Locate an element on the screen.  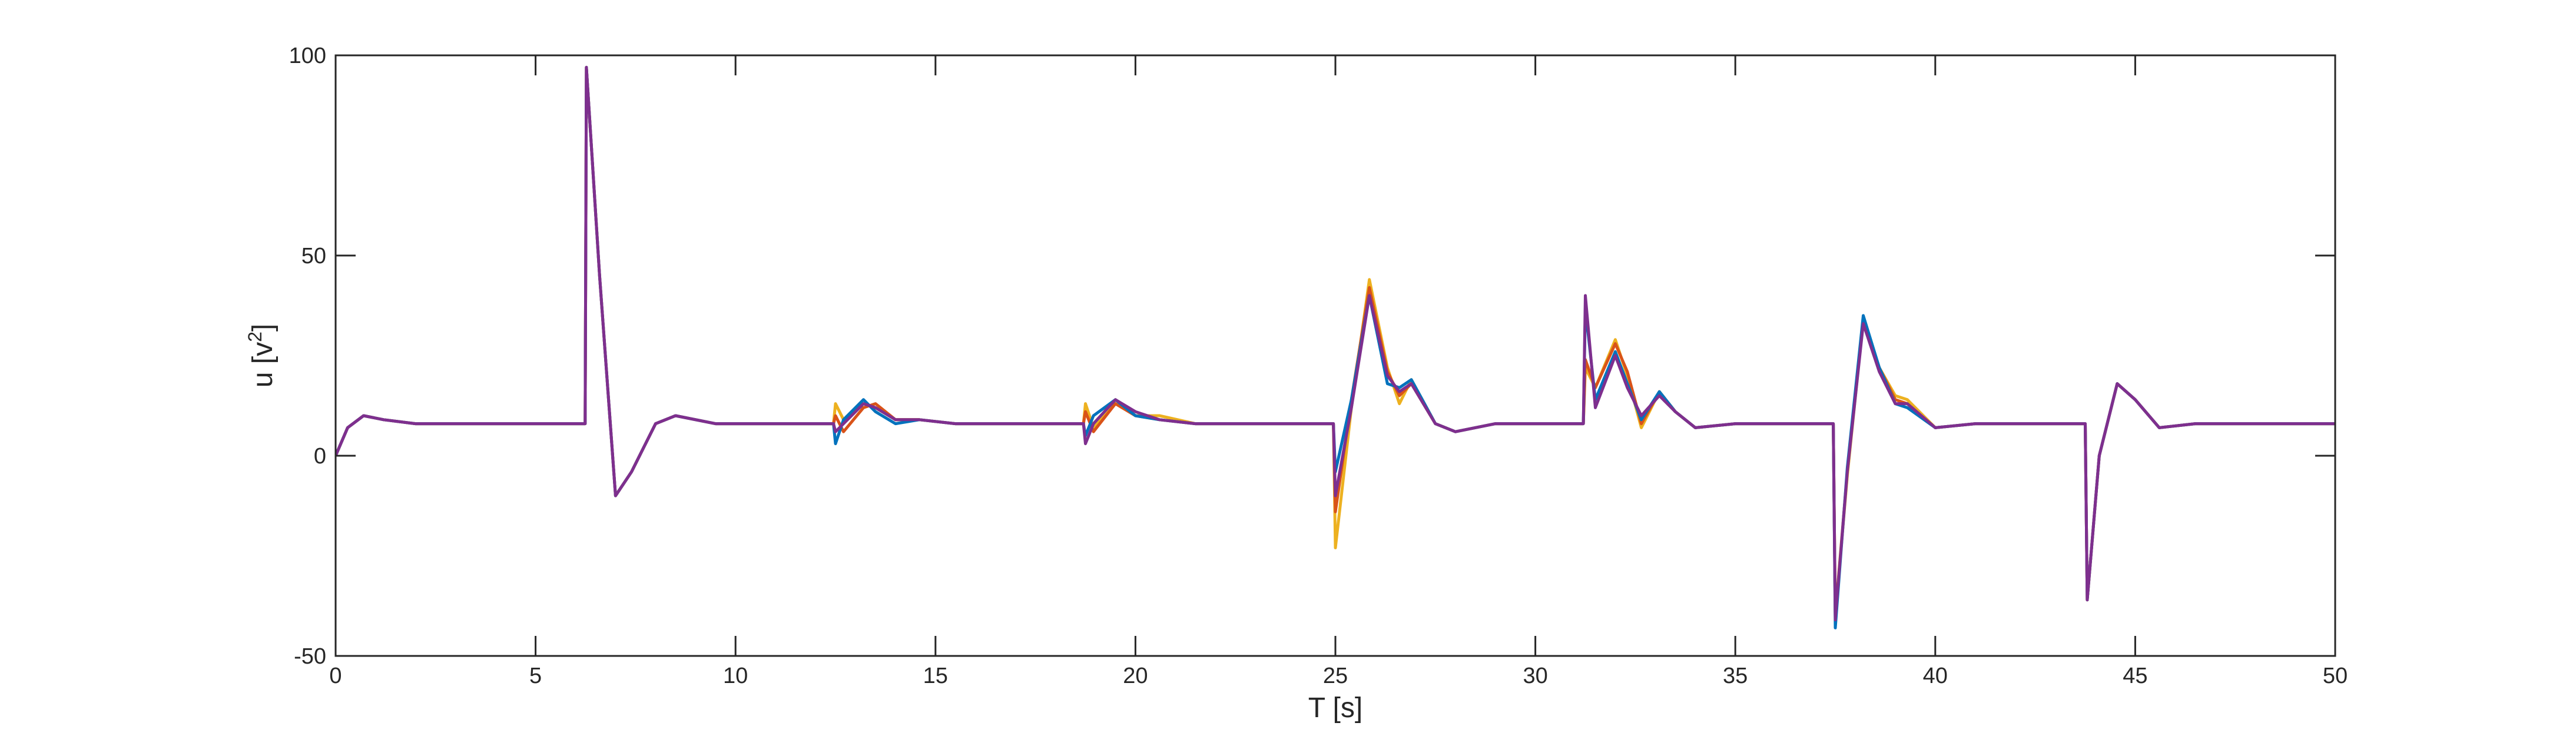
tick-label: 25 is located at coordinates (1335, 676).